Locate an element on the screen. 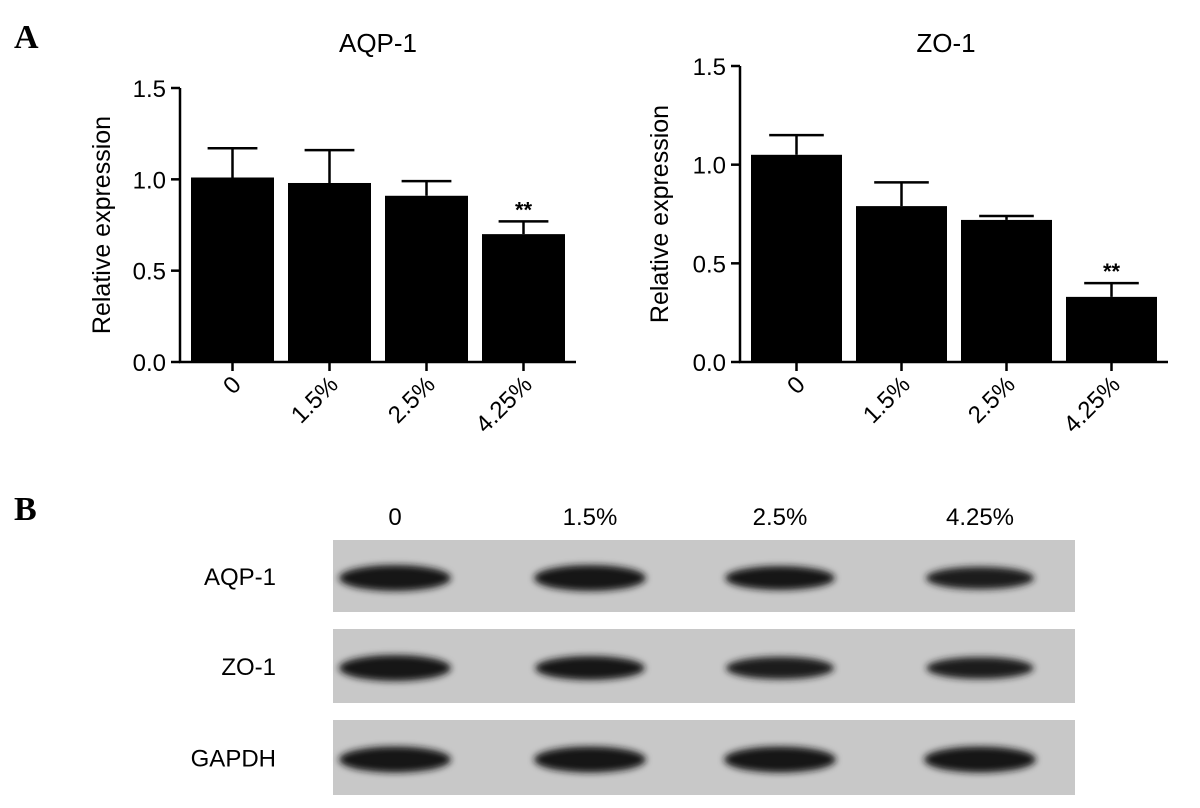  lane-label: 4.25% is located at coordinates (980, 517).